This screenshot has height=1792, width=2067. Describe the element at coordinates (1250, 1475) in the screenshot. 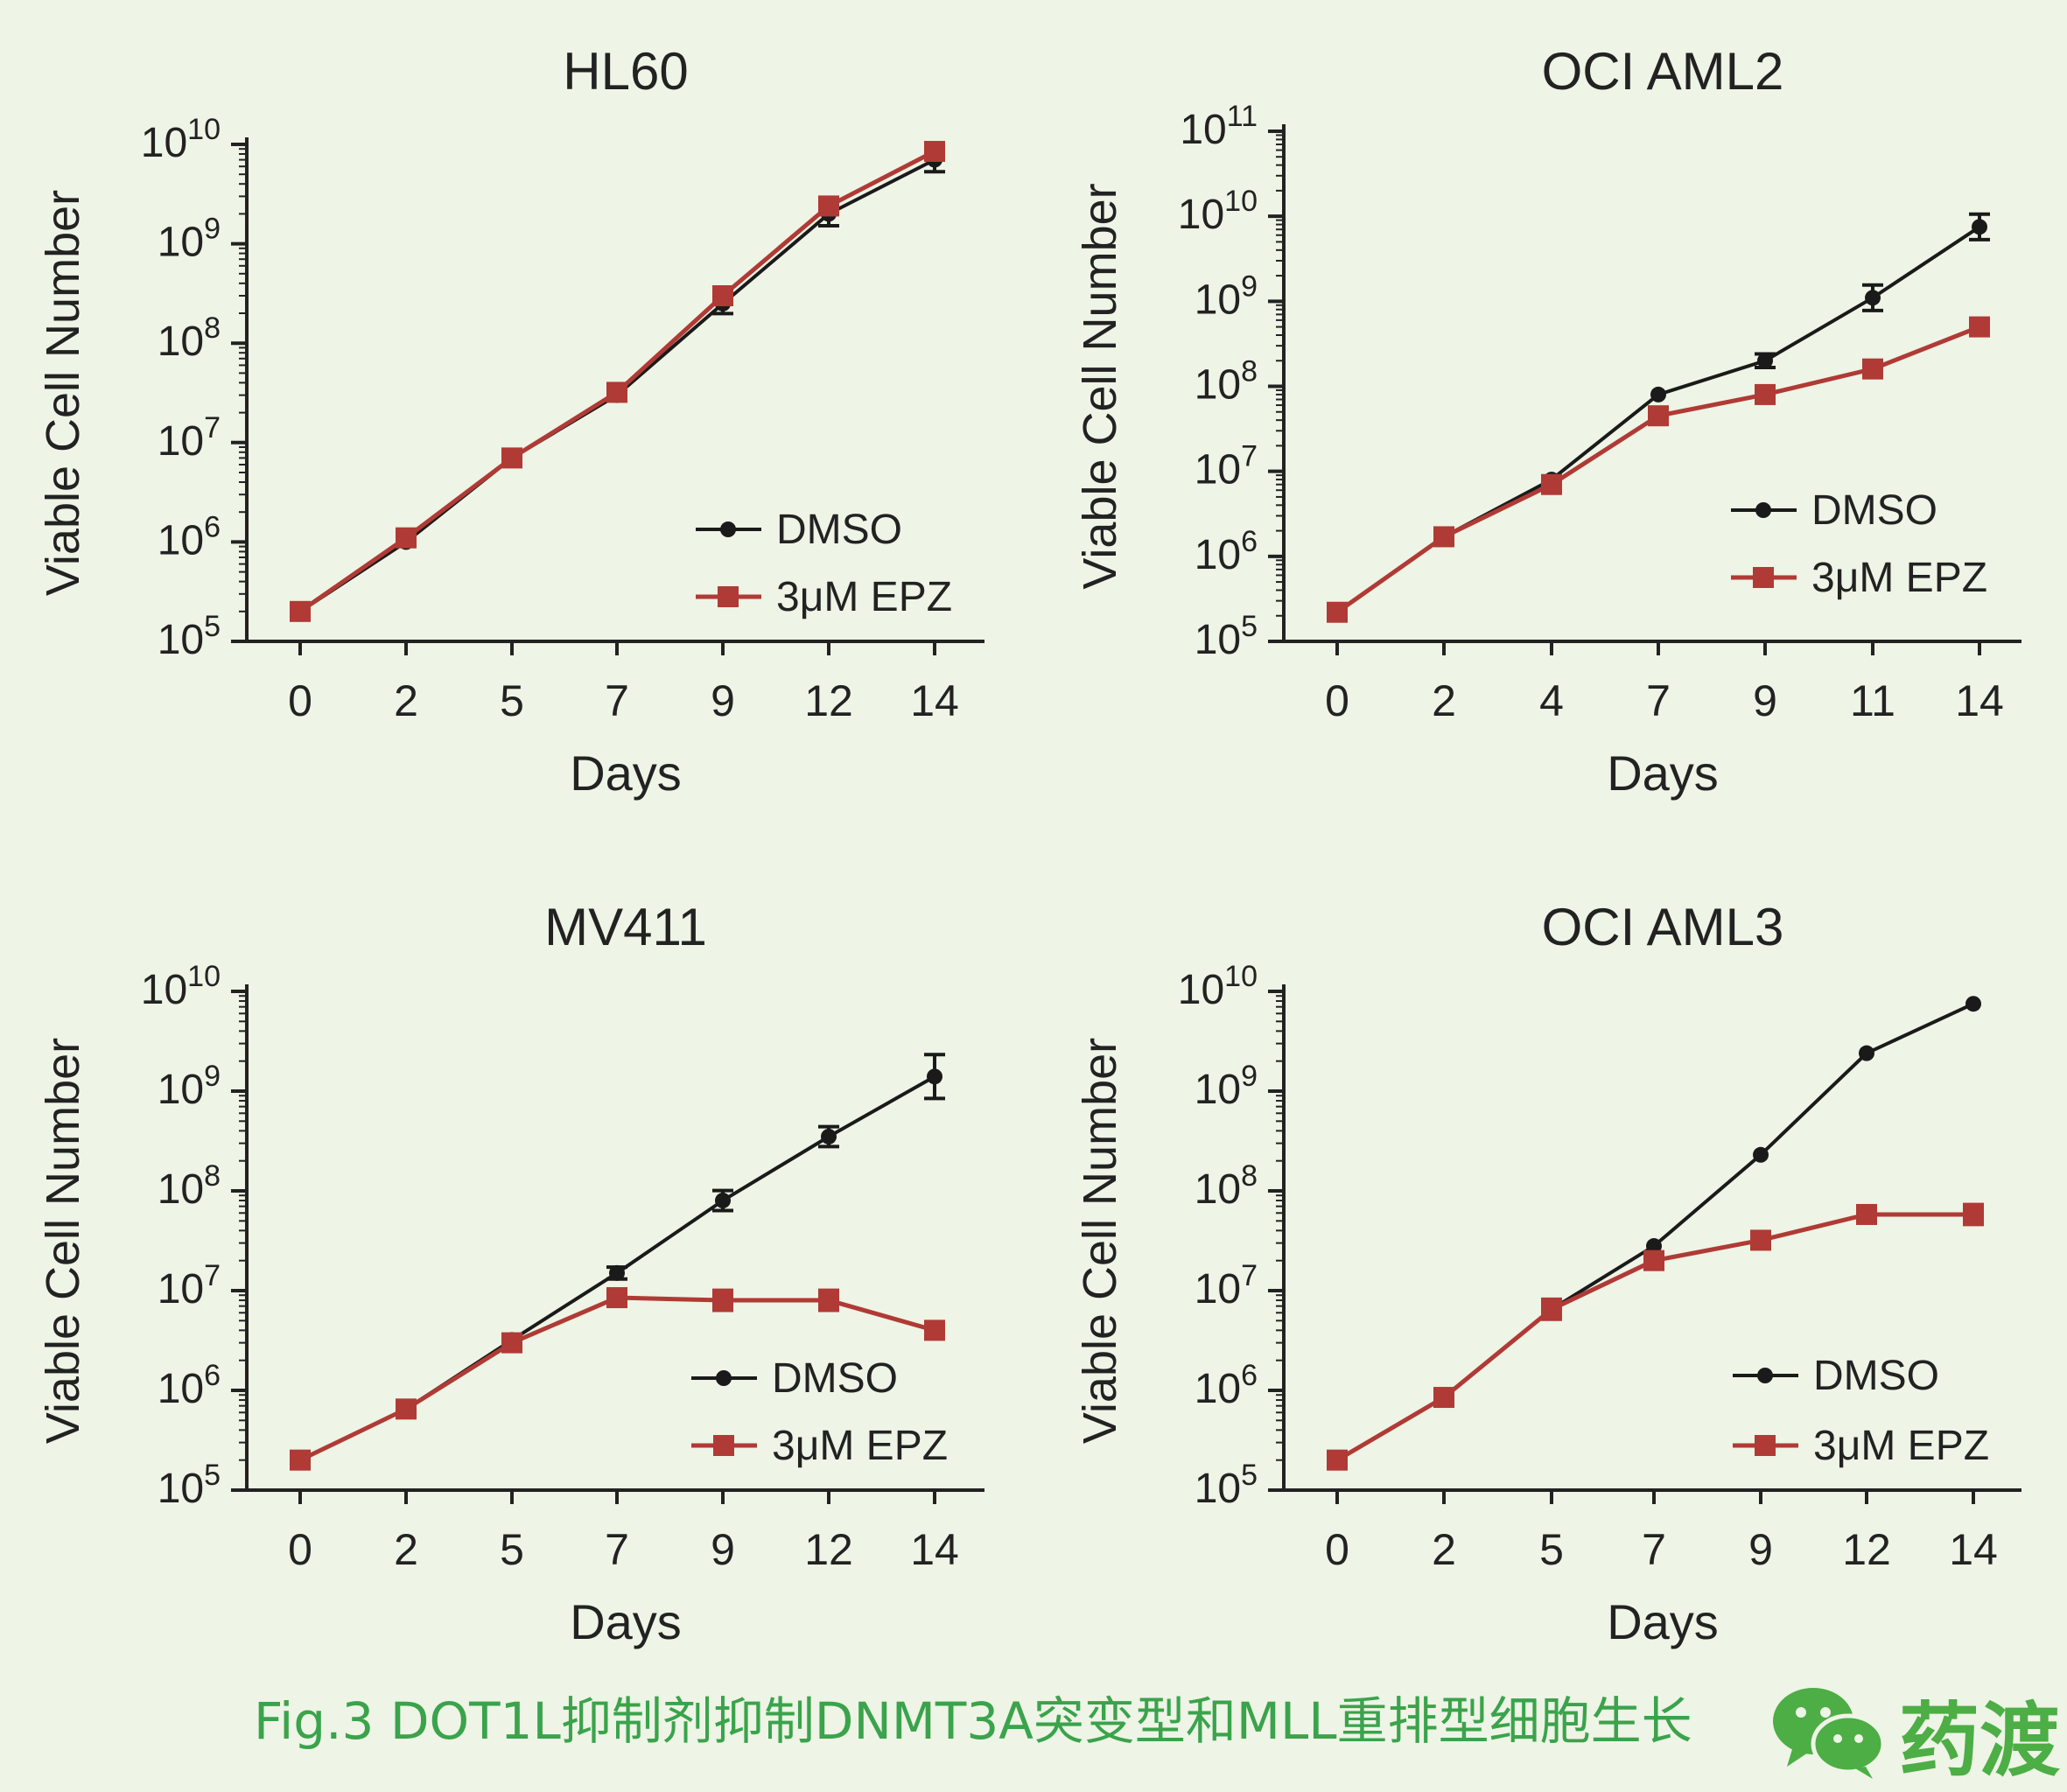

I see `y-tick-exp: 5` at that location.